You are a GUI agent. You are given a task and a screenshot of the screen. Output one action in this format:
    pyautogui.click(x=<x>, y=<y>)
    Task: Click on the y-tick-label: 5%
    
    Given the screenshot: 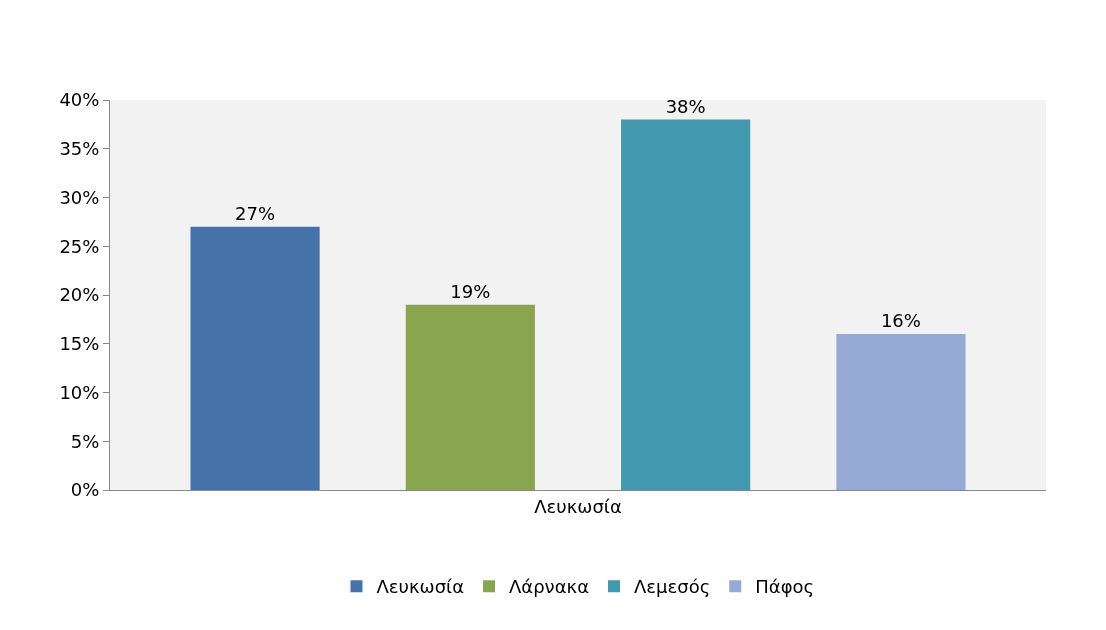 What is the action you would take?
    pyautogui.click(x=85, y=441)
    